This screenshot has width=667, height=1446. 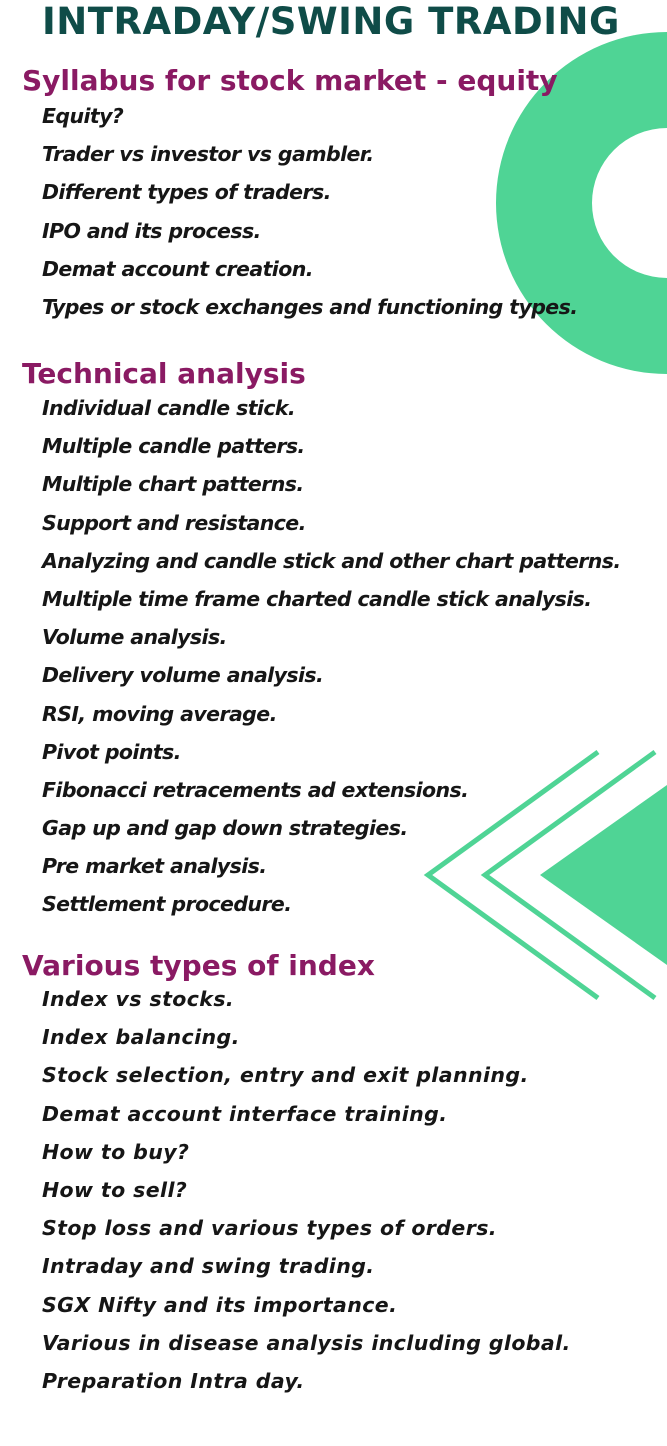 I want to click on list-item: Preparation Intra day., so click(x=173, y=1380).